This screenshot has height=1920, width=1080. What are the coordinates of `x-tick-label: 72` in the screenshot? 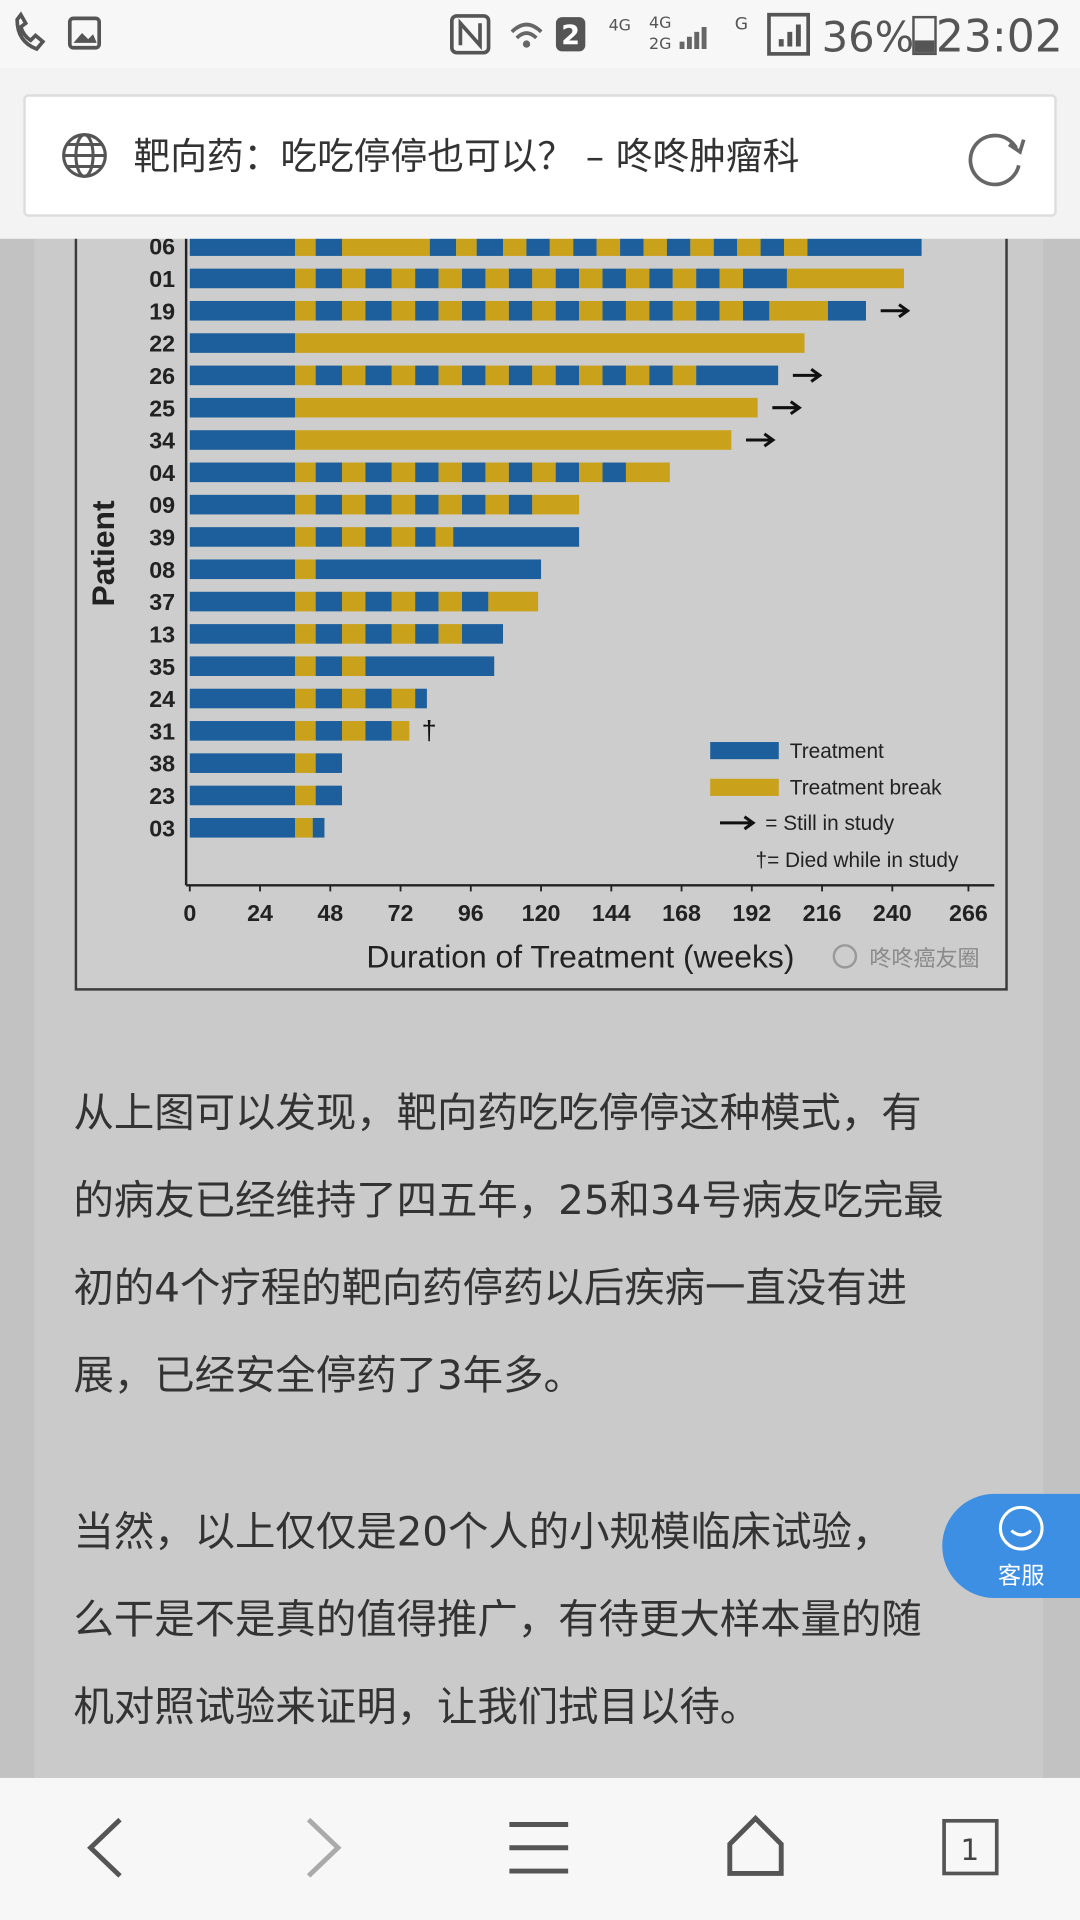 It's located at (401, 913).